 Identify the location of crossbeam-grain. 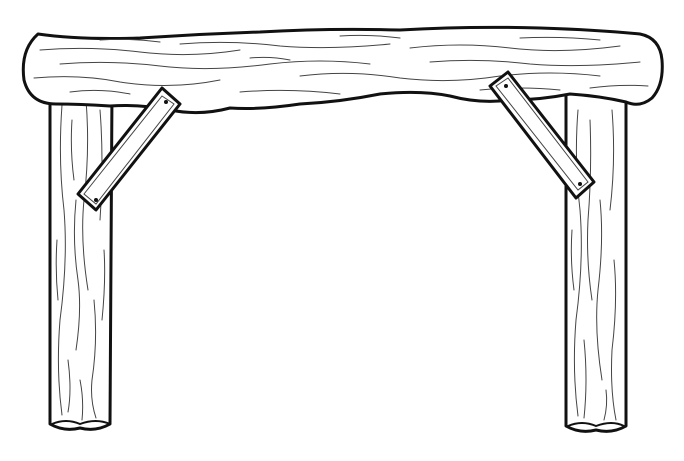
(341, 64).